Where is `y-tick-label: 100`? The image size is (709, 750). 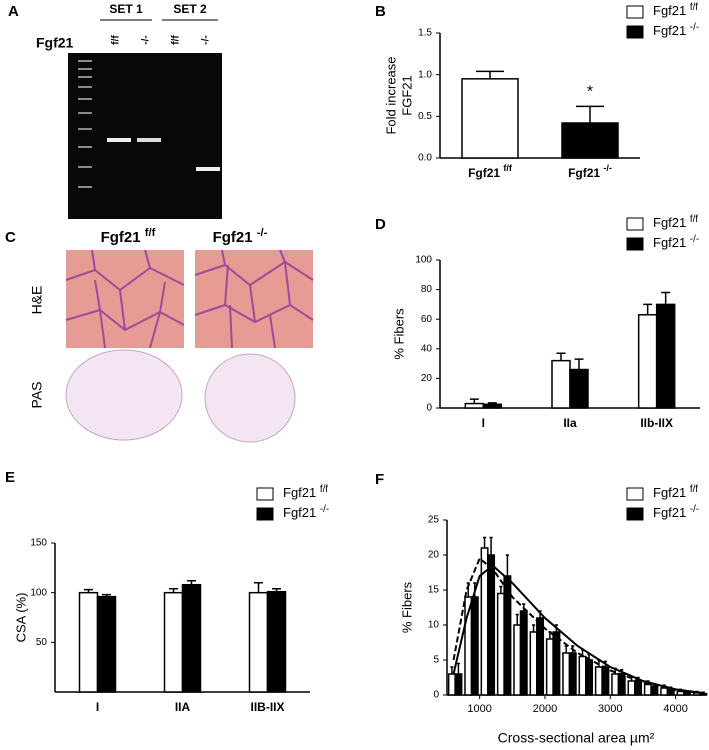 y-tick-label: 100 is located at coordinates (38, 592).